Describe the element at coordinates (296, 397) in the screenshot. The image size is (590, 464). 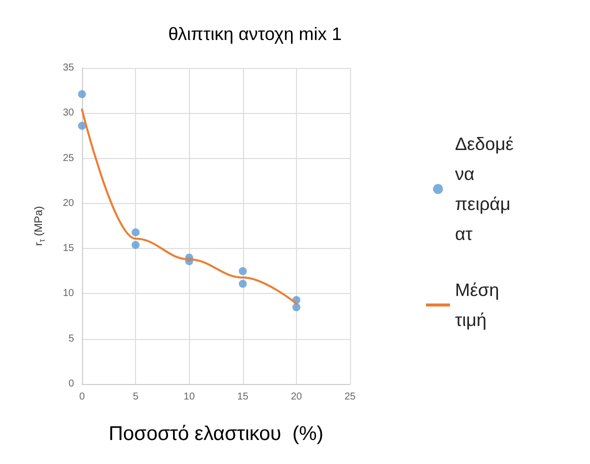
I see `x-tick-label: 20` at that location.